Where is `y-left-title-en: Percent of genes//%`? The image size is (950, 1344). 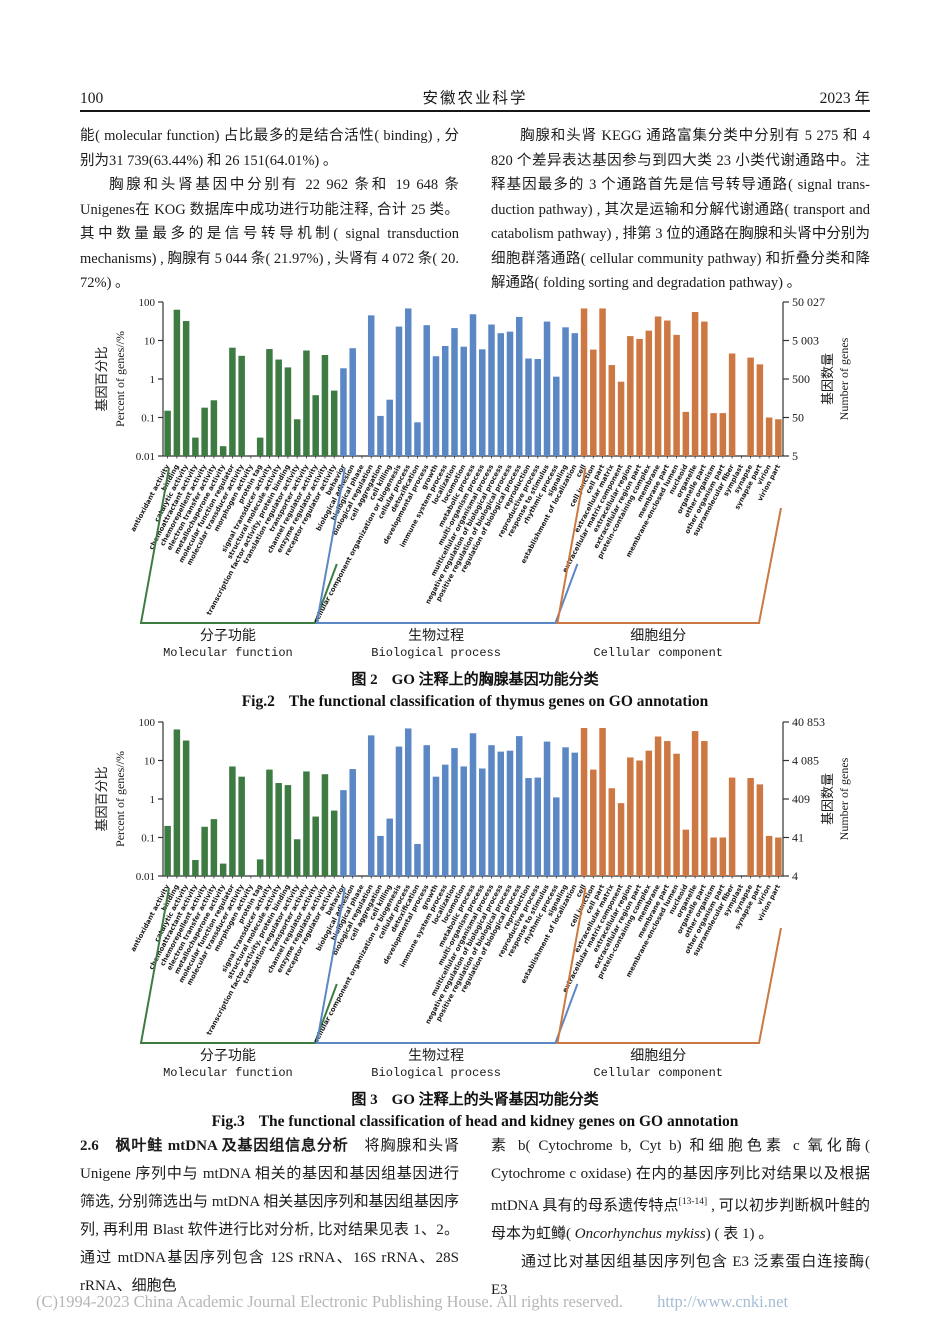 y-left-title-en: Percent of genes//% is located at coordinates (120, 799).